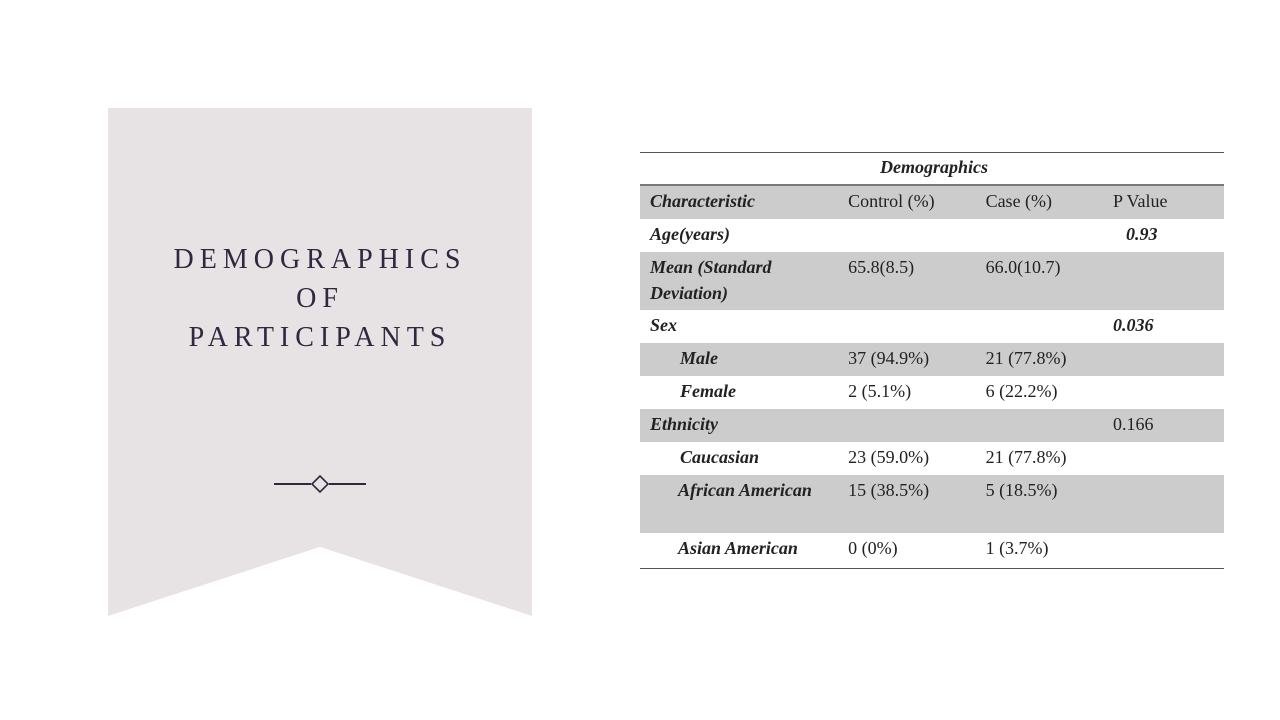 This screenshot has height=720, width=1280. I want to click on table-caption: Demographics, so click(932, 169).